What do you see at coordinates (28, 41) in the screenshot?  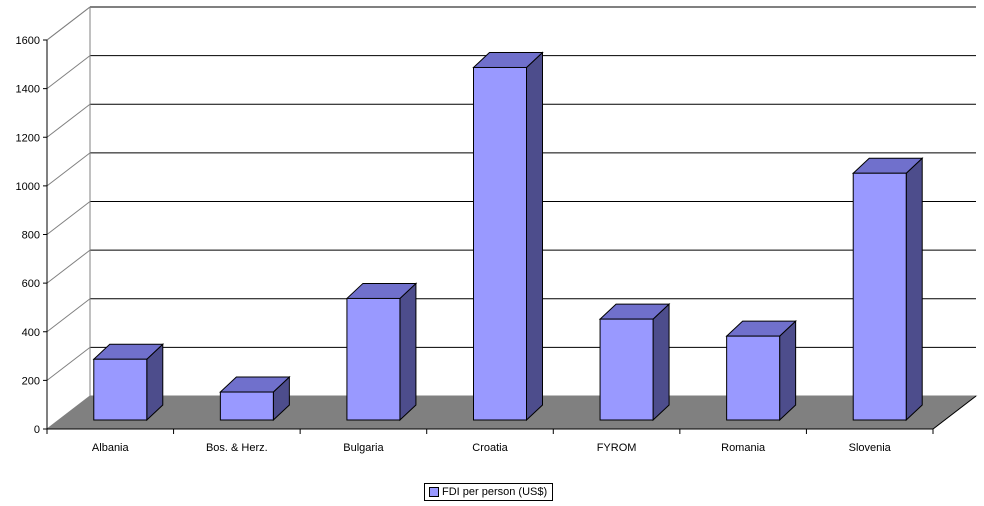 I see `y-tick-label-8: 1600` at bounding box center [28, 41].